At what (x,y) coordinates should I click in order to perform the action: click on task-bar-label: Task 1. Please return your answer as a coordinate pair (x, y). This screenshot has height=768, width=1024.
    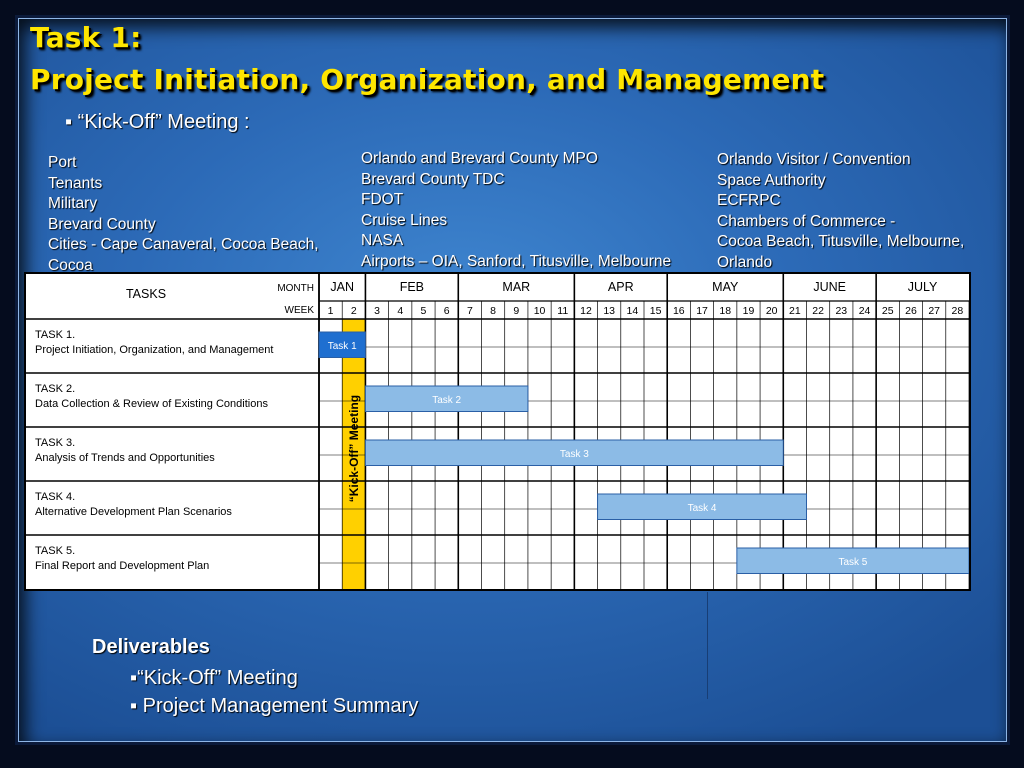
    Looking at the image, I should click on (342, 346).